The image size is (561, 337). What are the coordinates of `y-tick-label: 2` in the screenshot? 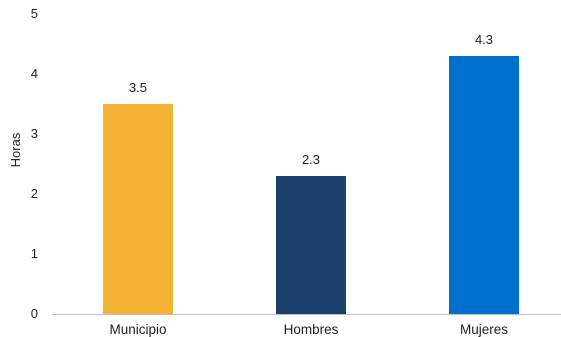 It's located at (34, 193).